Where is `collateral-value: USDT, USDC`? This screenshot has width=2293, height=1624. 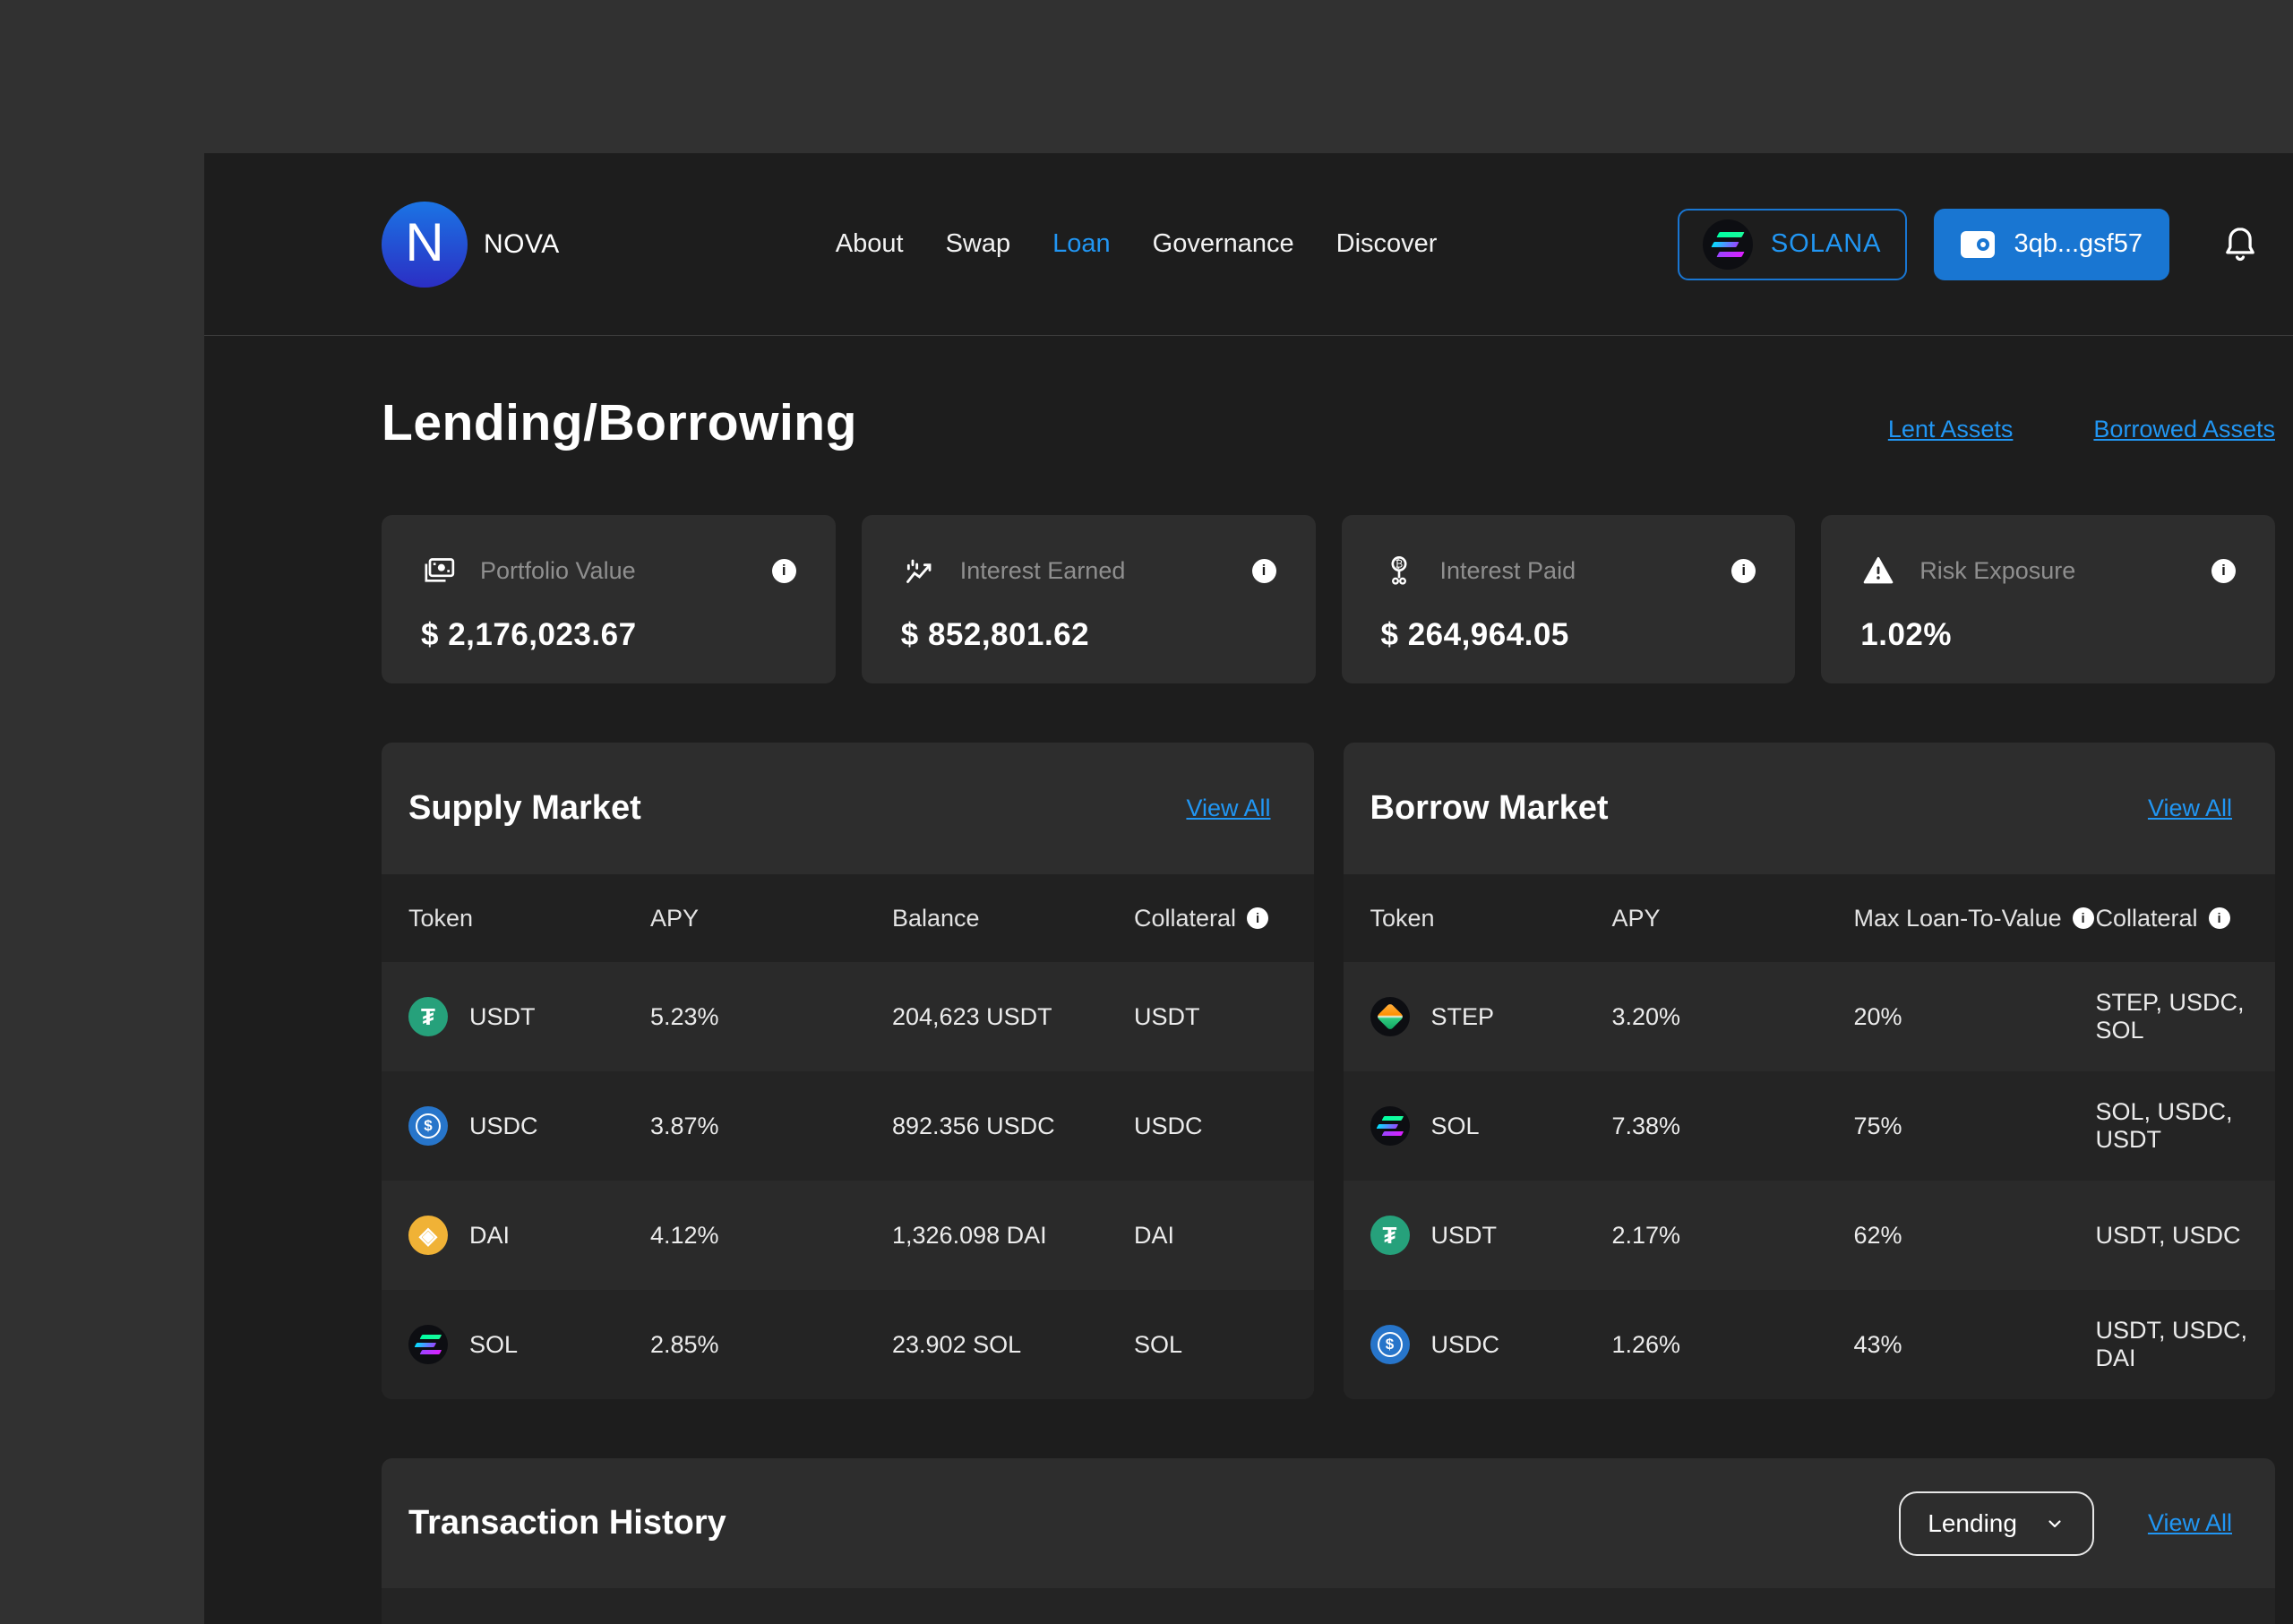
collateral-value: USDT, USDC is located at coordinates (2168, 1235).